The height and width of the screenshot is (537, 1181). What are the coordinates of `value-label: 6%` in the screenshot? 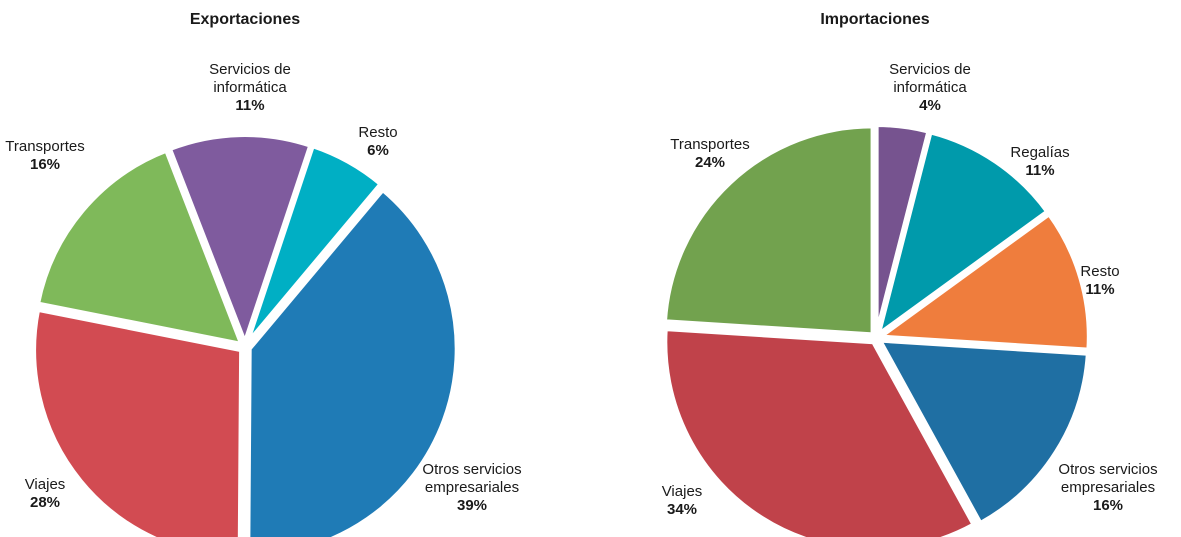 It's located at (378, 150).